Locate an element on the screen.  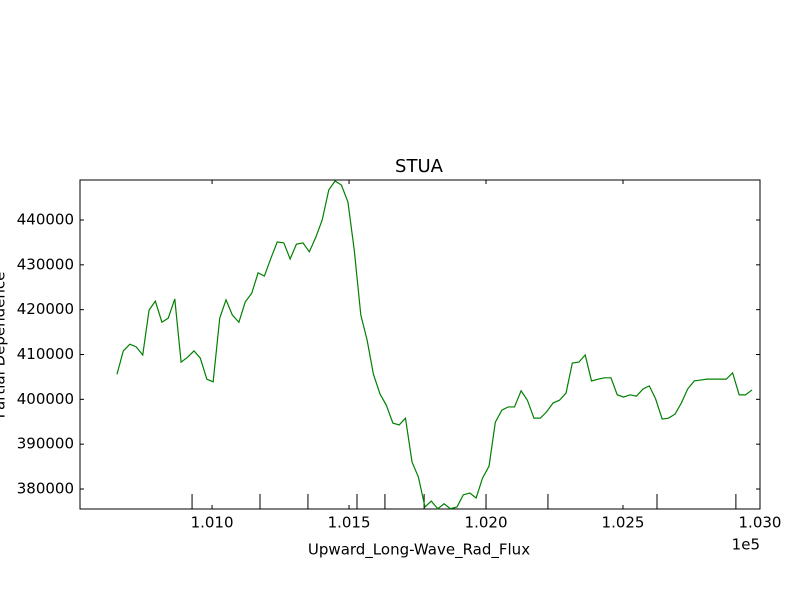
y-tick-label: 440000 is located at coordinates (45, 219).